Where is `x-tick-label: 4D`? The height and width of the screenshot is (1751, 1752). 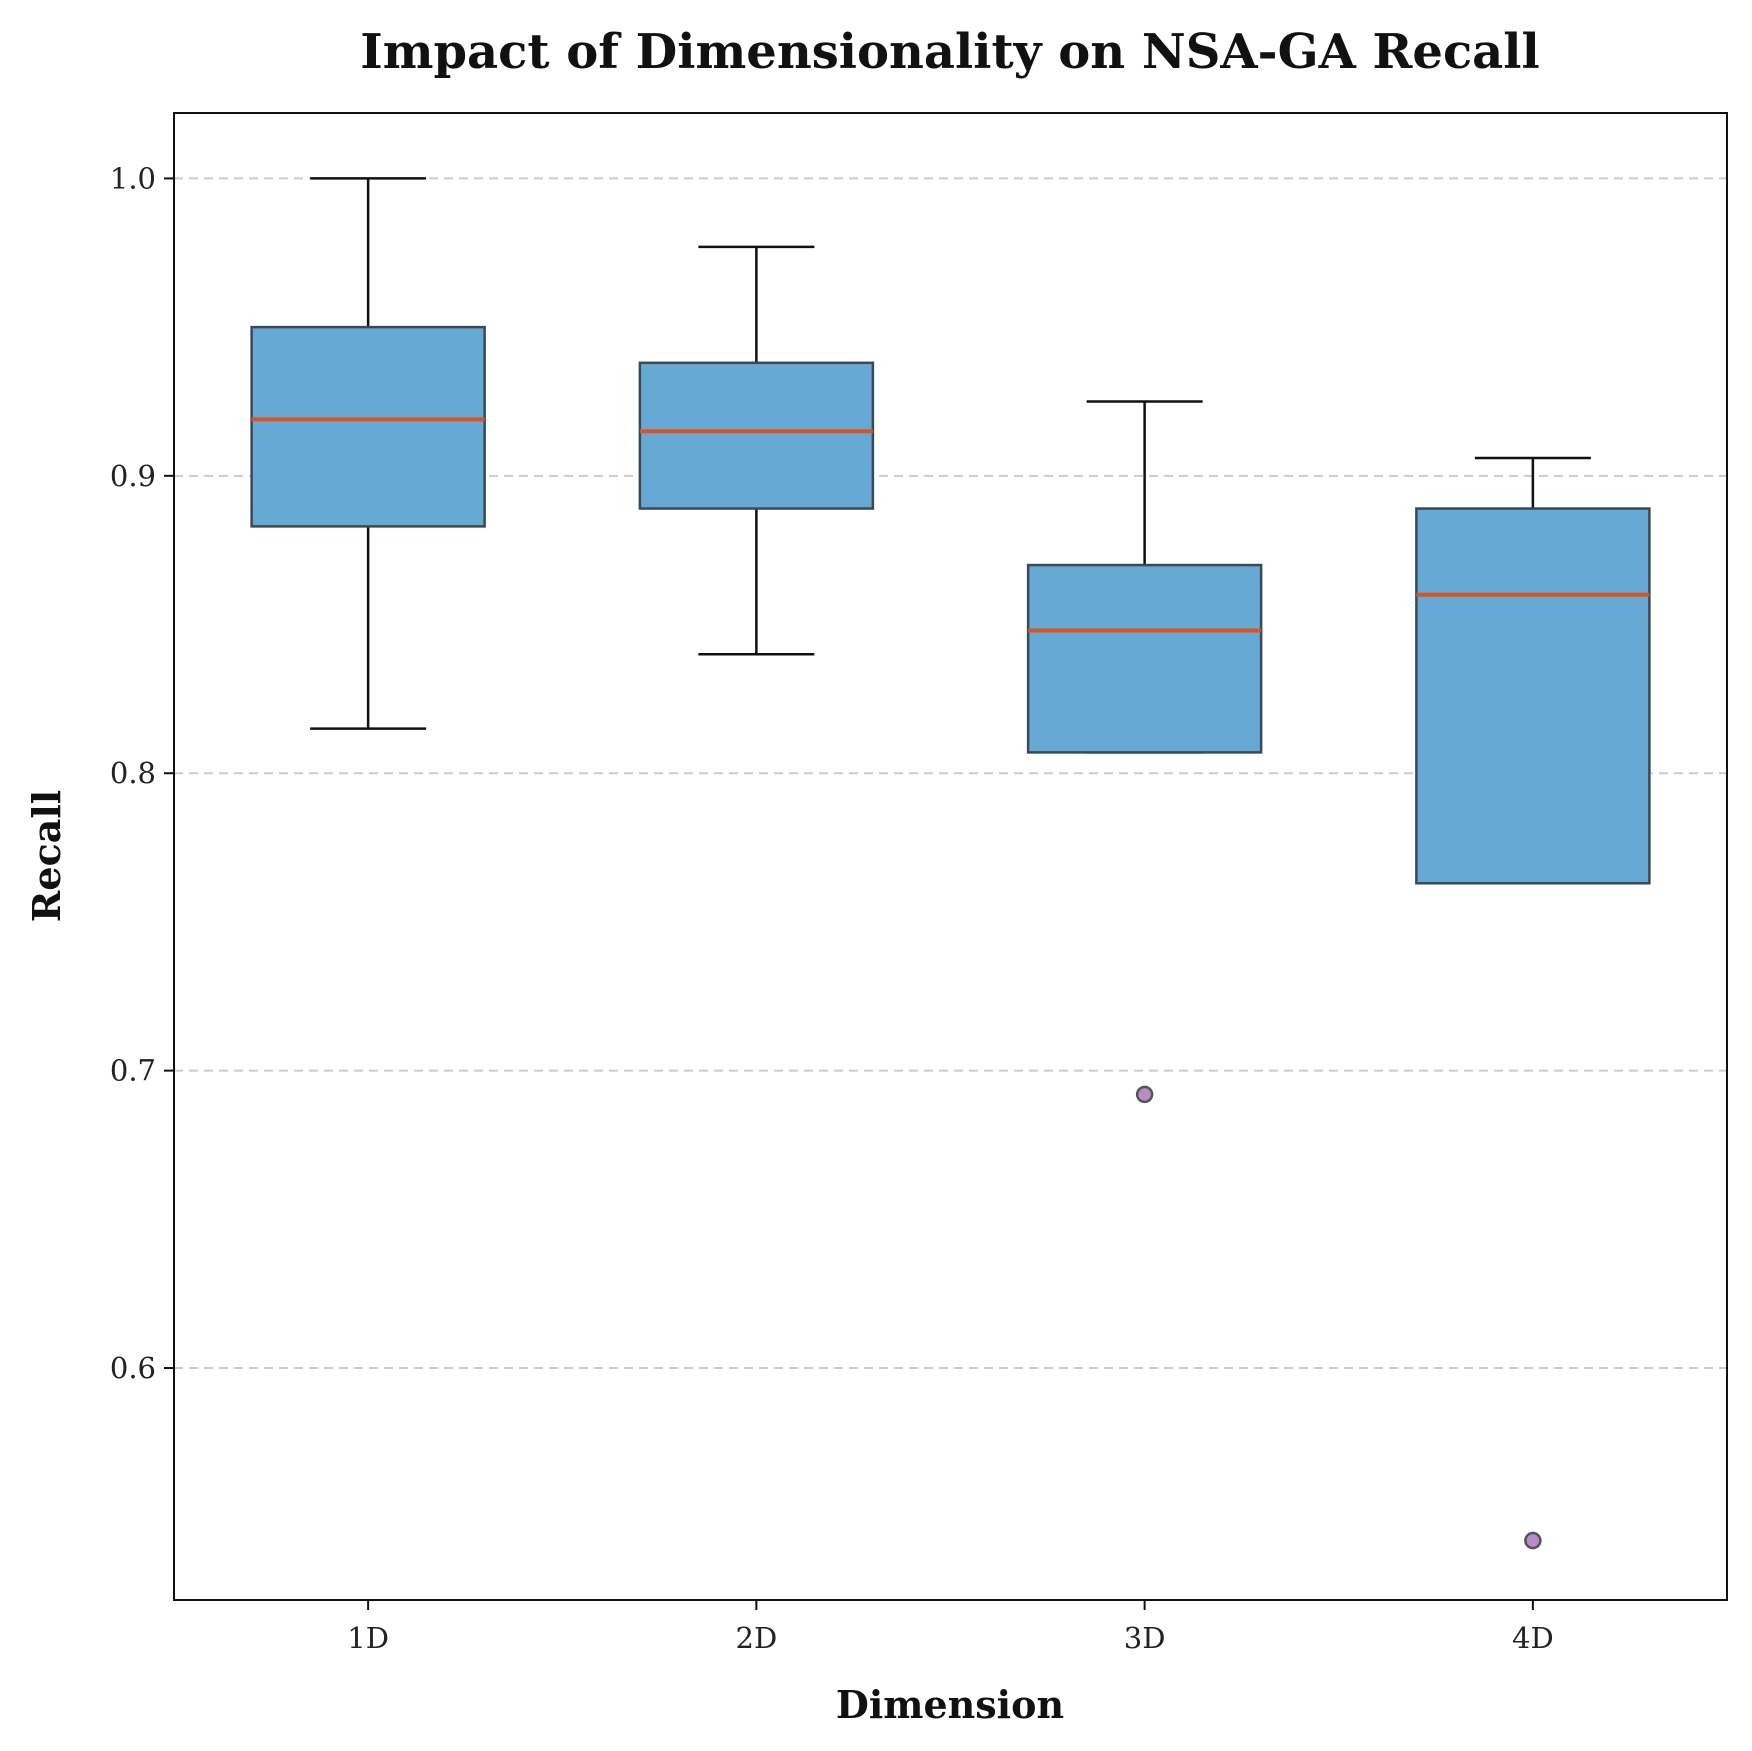
x-tick-label: 4D is located at coordinates (1533, 1638).